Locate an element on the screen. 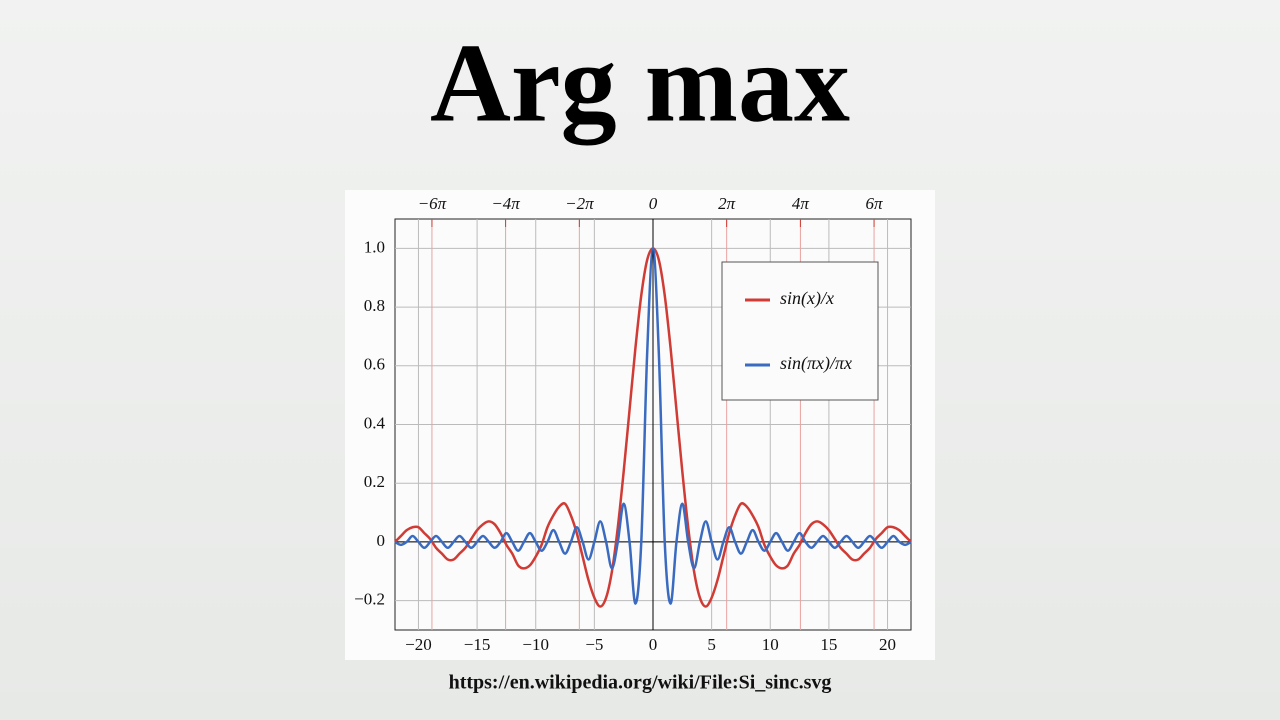 The height and width of the screenshot is (720, 1280). y-tick-label: 0 is located at coordinates (381, 540).